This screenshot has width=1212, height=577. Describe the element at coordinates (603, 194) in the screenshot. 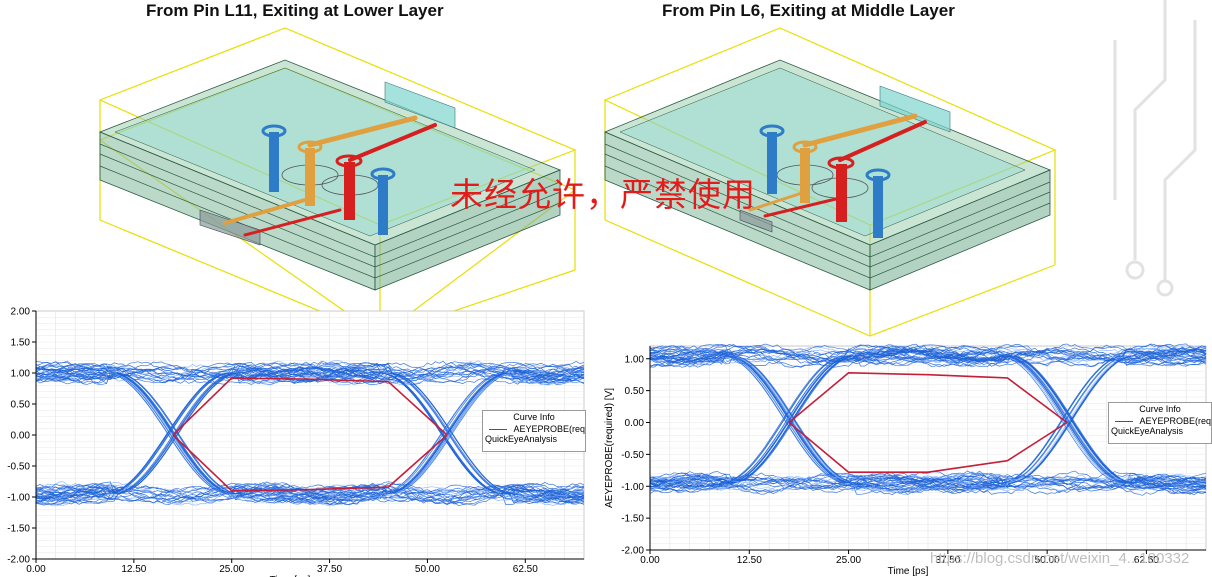

I see `red-watermark-text: 未经允许，严禁使用` at that location.